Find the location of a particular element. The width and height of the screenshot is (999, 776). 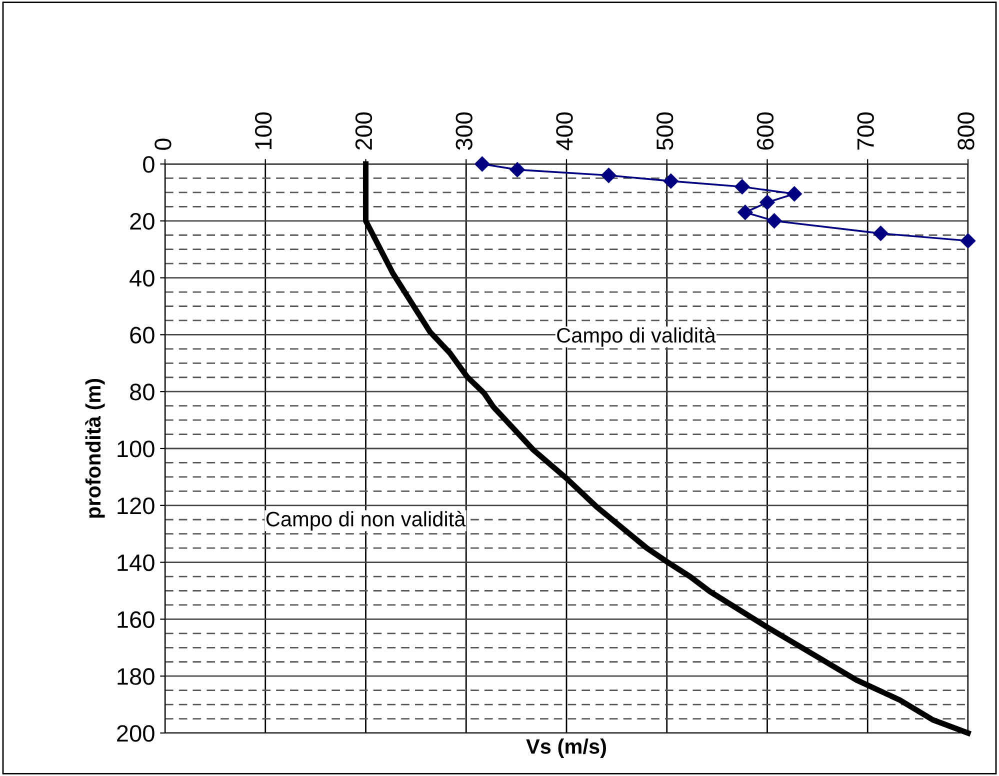

x-tick-label: 200 is located at coordinates (363, 131).